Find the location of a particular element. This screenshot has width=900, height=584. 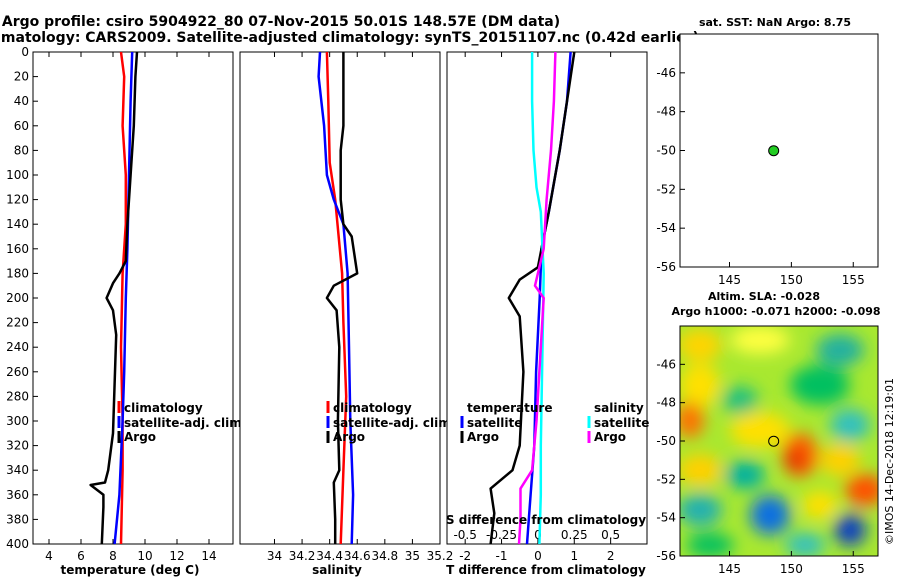

temperature-legend: climatology satellite-adj. clim. Argo is located at coordinates (181, 422).